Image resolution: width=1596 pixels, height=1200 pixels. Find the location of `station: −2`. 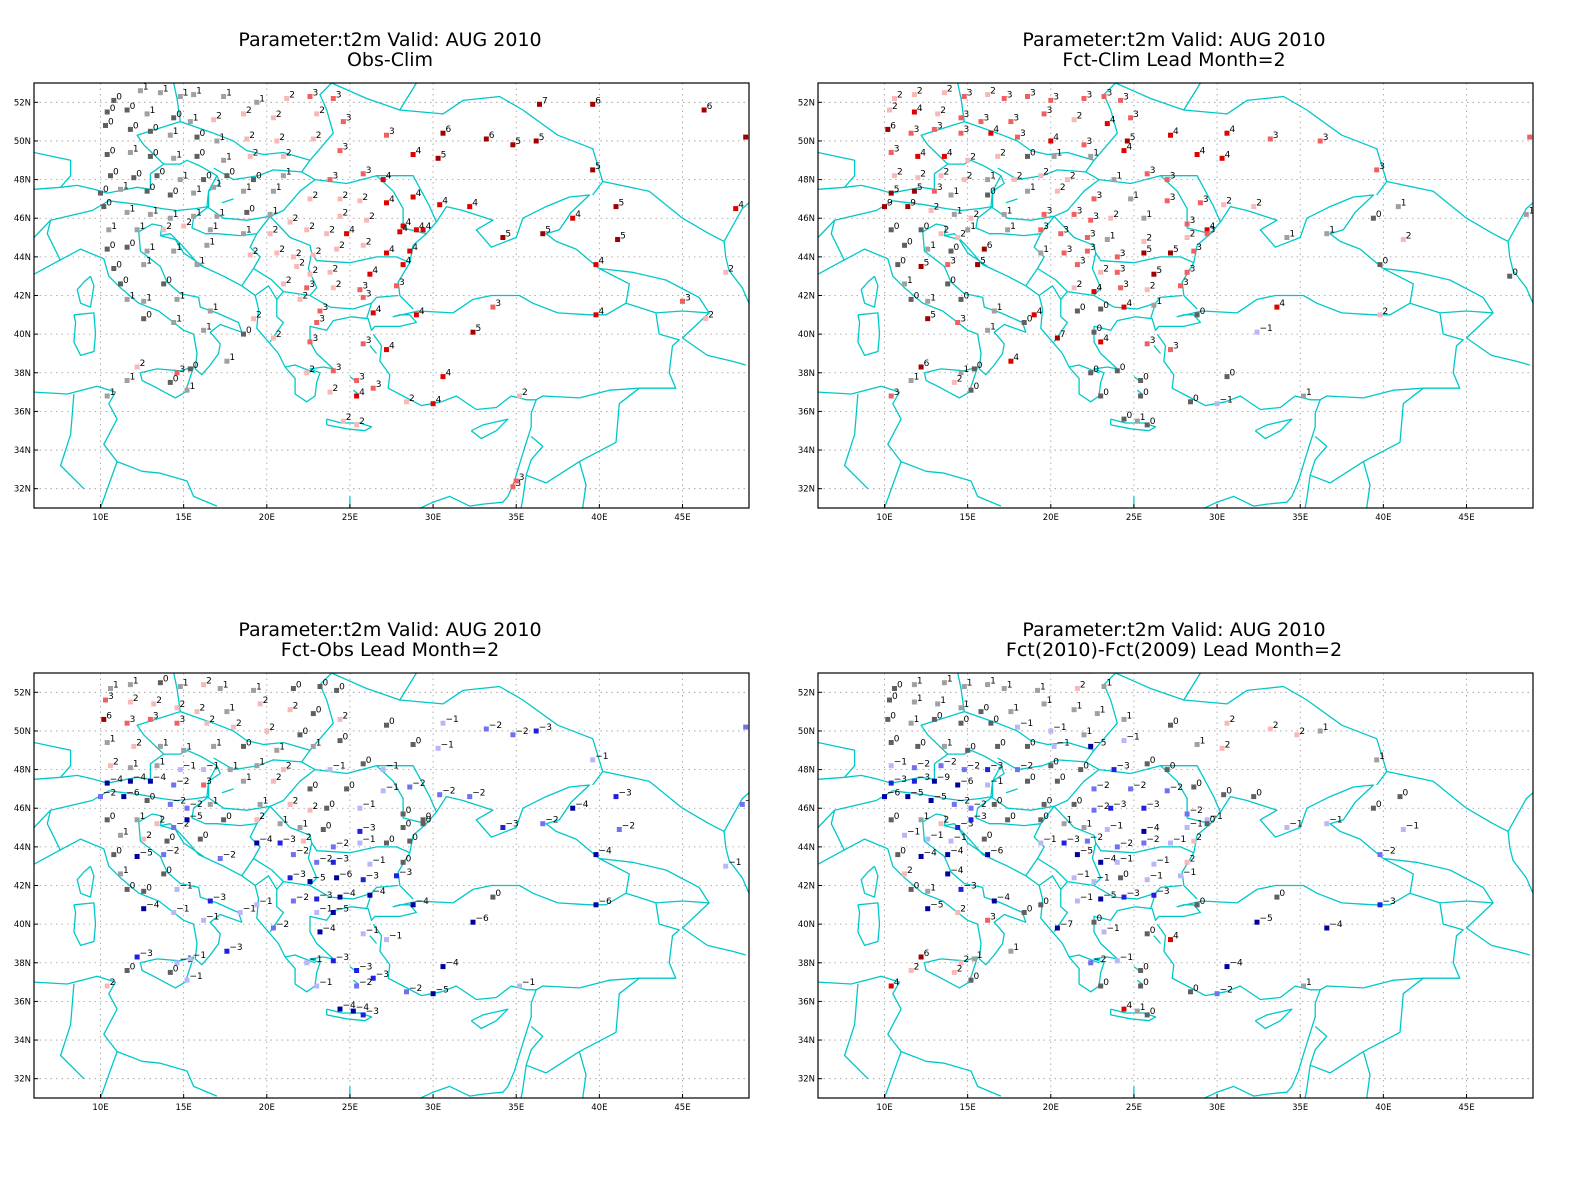

station: −2 is located at coordinates (492, 726).